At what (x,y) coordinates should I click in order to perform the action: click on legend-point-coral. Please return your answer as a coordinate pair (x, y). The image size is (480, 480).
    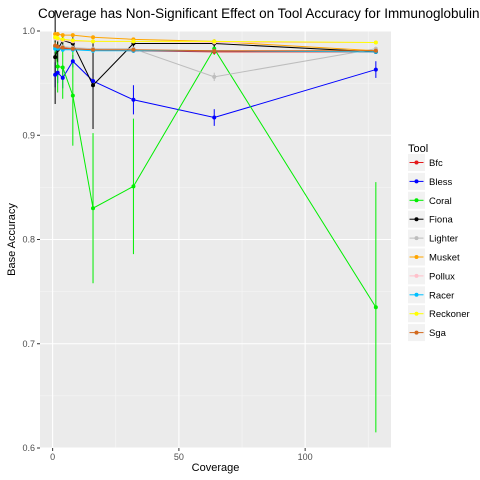
    Looking at the image, I should click on (417, 200).